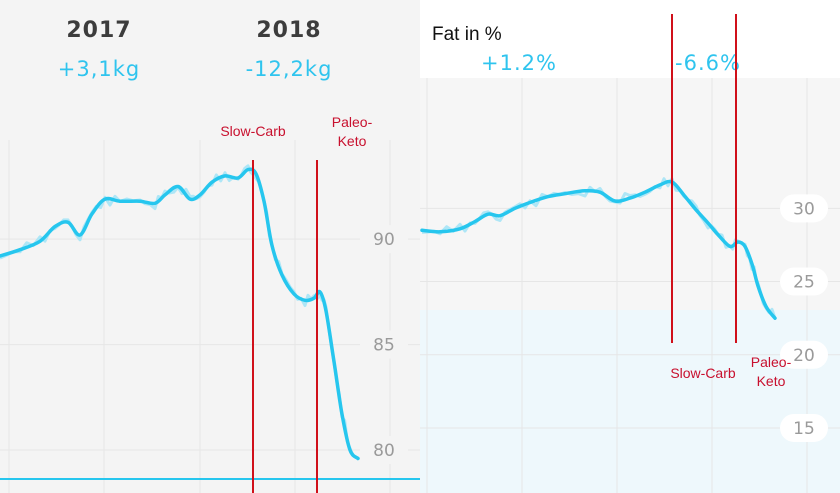  What do you see at coordinates (285, 326) in the screenshot?
I see `weight-phase-markers` at bounding box center [285, 326].